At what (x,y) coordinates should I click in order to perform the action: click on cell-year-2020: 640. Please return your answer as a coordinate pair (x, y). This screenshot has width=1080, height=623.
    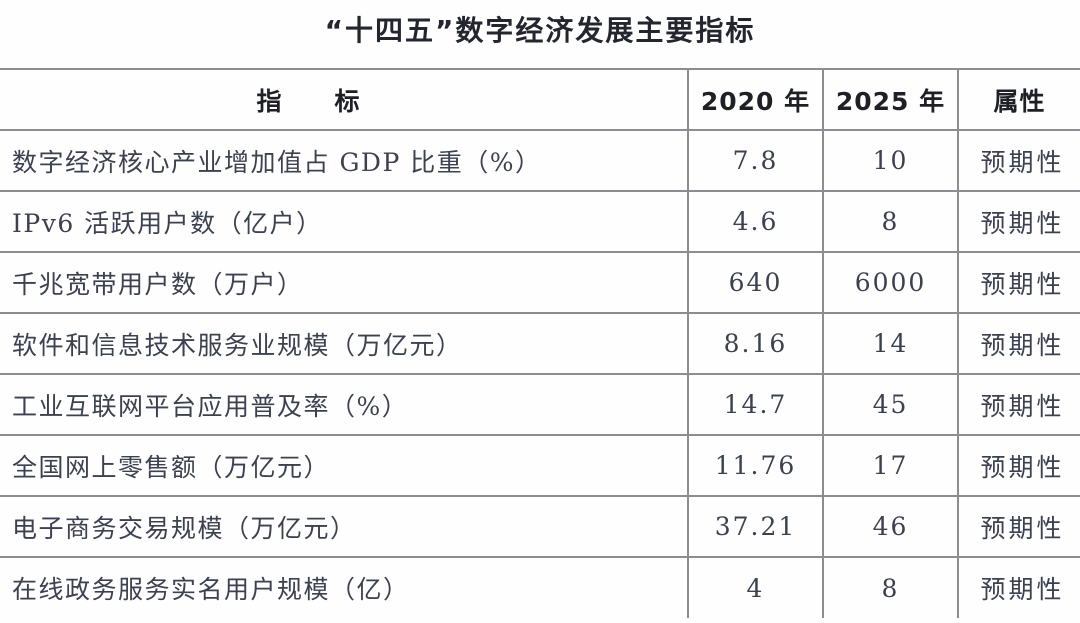
    Looking at the image, I should click on (756, 282).